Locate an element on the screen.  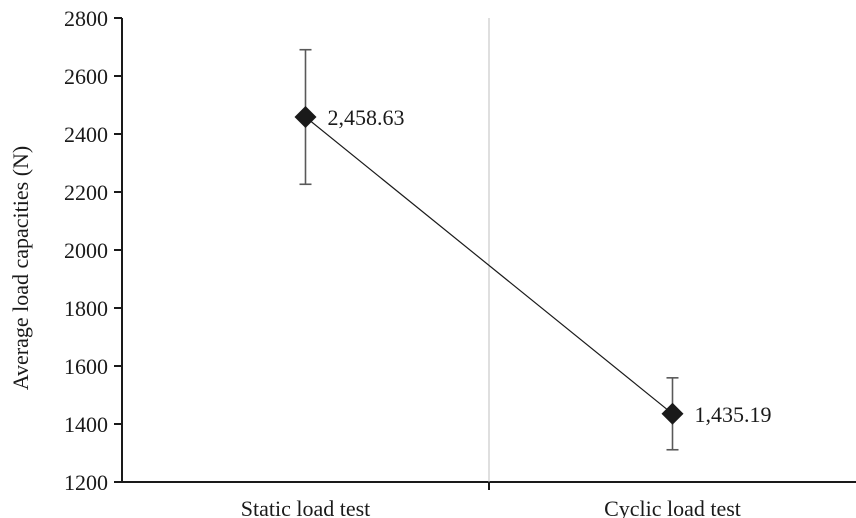
x-tick-label: Static load test is located at coordinates (306, 507).